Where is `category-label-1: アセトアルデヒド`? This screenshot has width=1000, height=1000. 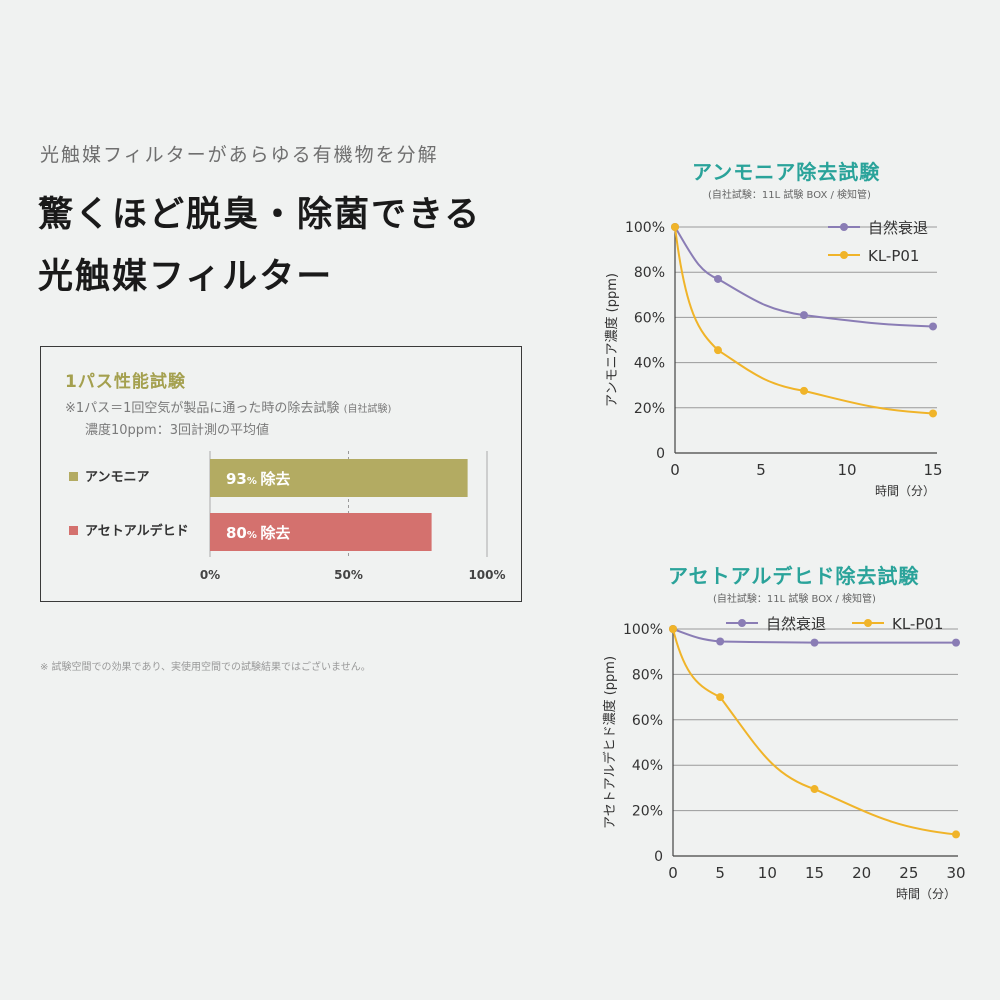 category-label-1: アセトアルデヒド is located at coordinates (137, 531).